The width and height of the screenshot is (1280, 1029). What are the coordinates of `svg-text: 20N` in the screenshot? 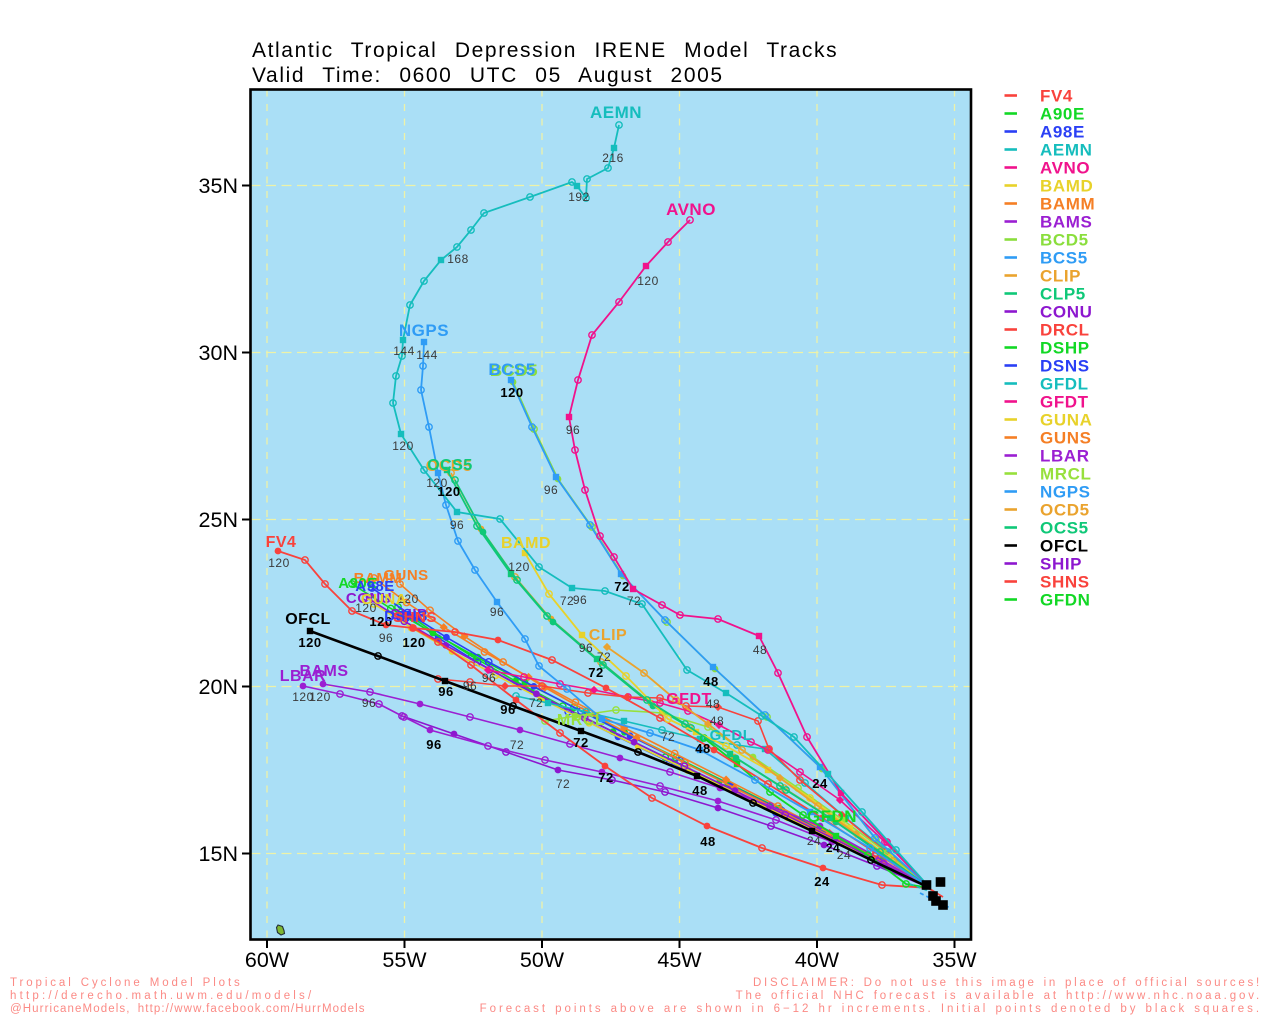 It's located at (218, 687).